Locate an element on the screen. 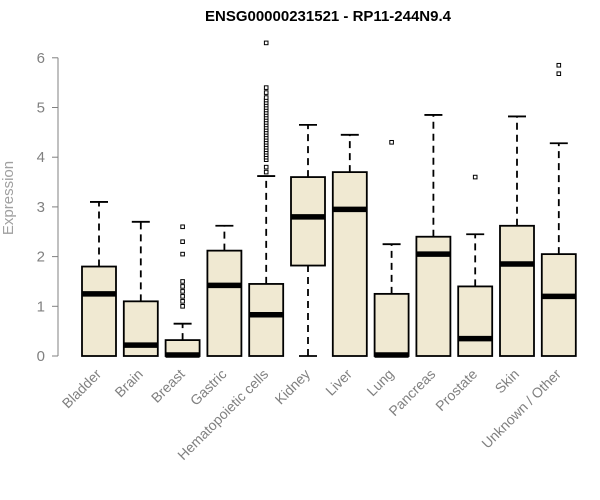  y-tick-label: 4 is located at coordinates (41, 157).